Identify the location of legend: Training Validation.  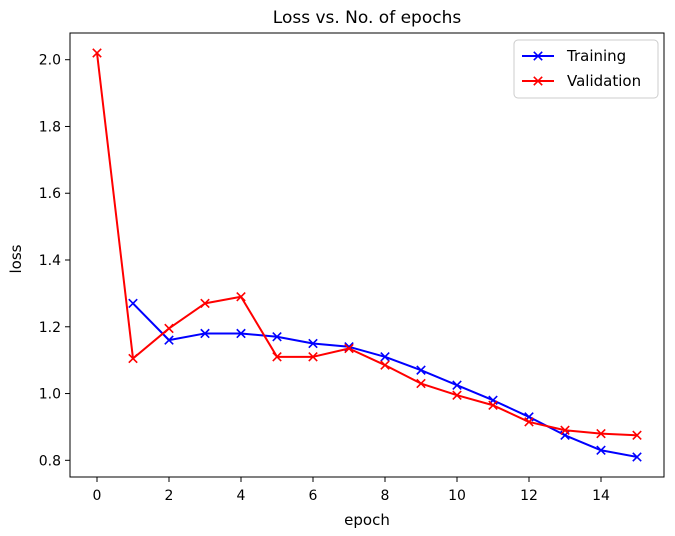
(586, 69).